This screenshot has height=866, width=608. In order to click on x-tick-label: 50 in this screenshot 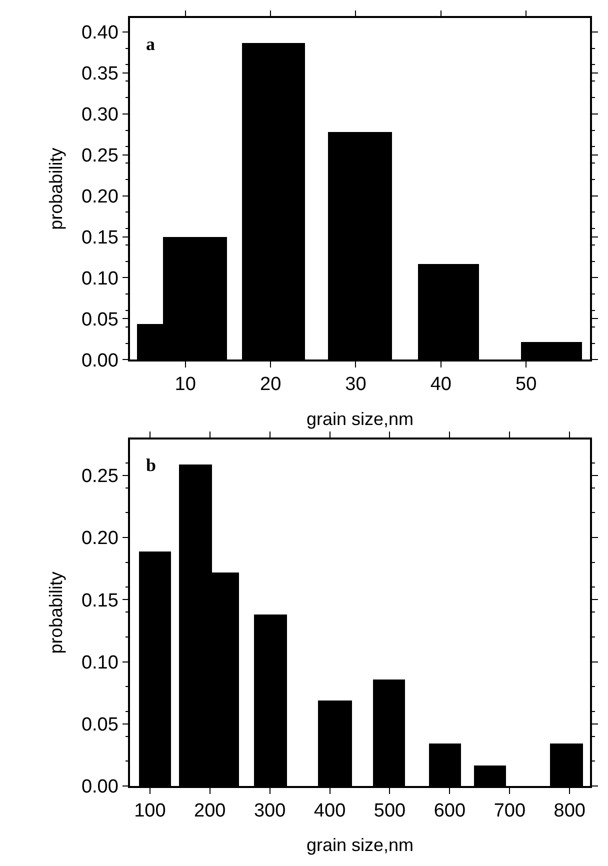, I will do `click(526, 385)`.